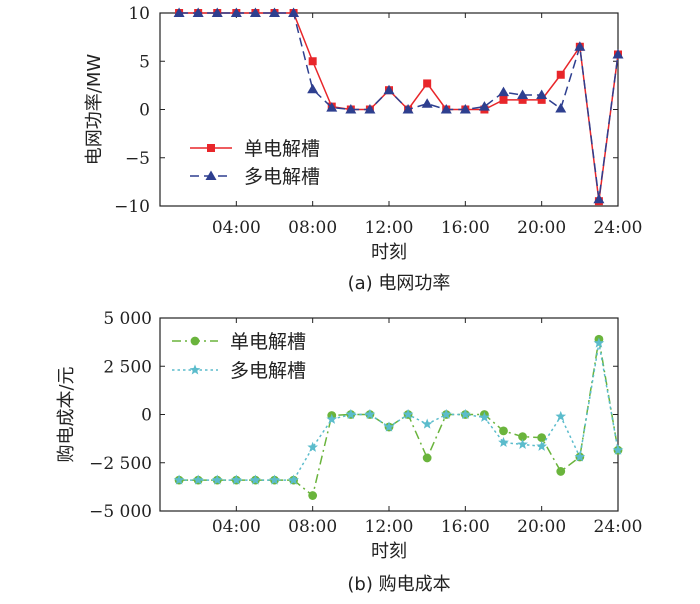  Describe the element at coordinates (66, 414) in the screenshot. I see `y-axis-label: 购电成本/元` at that location.